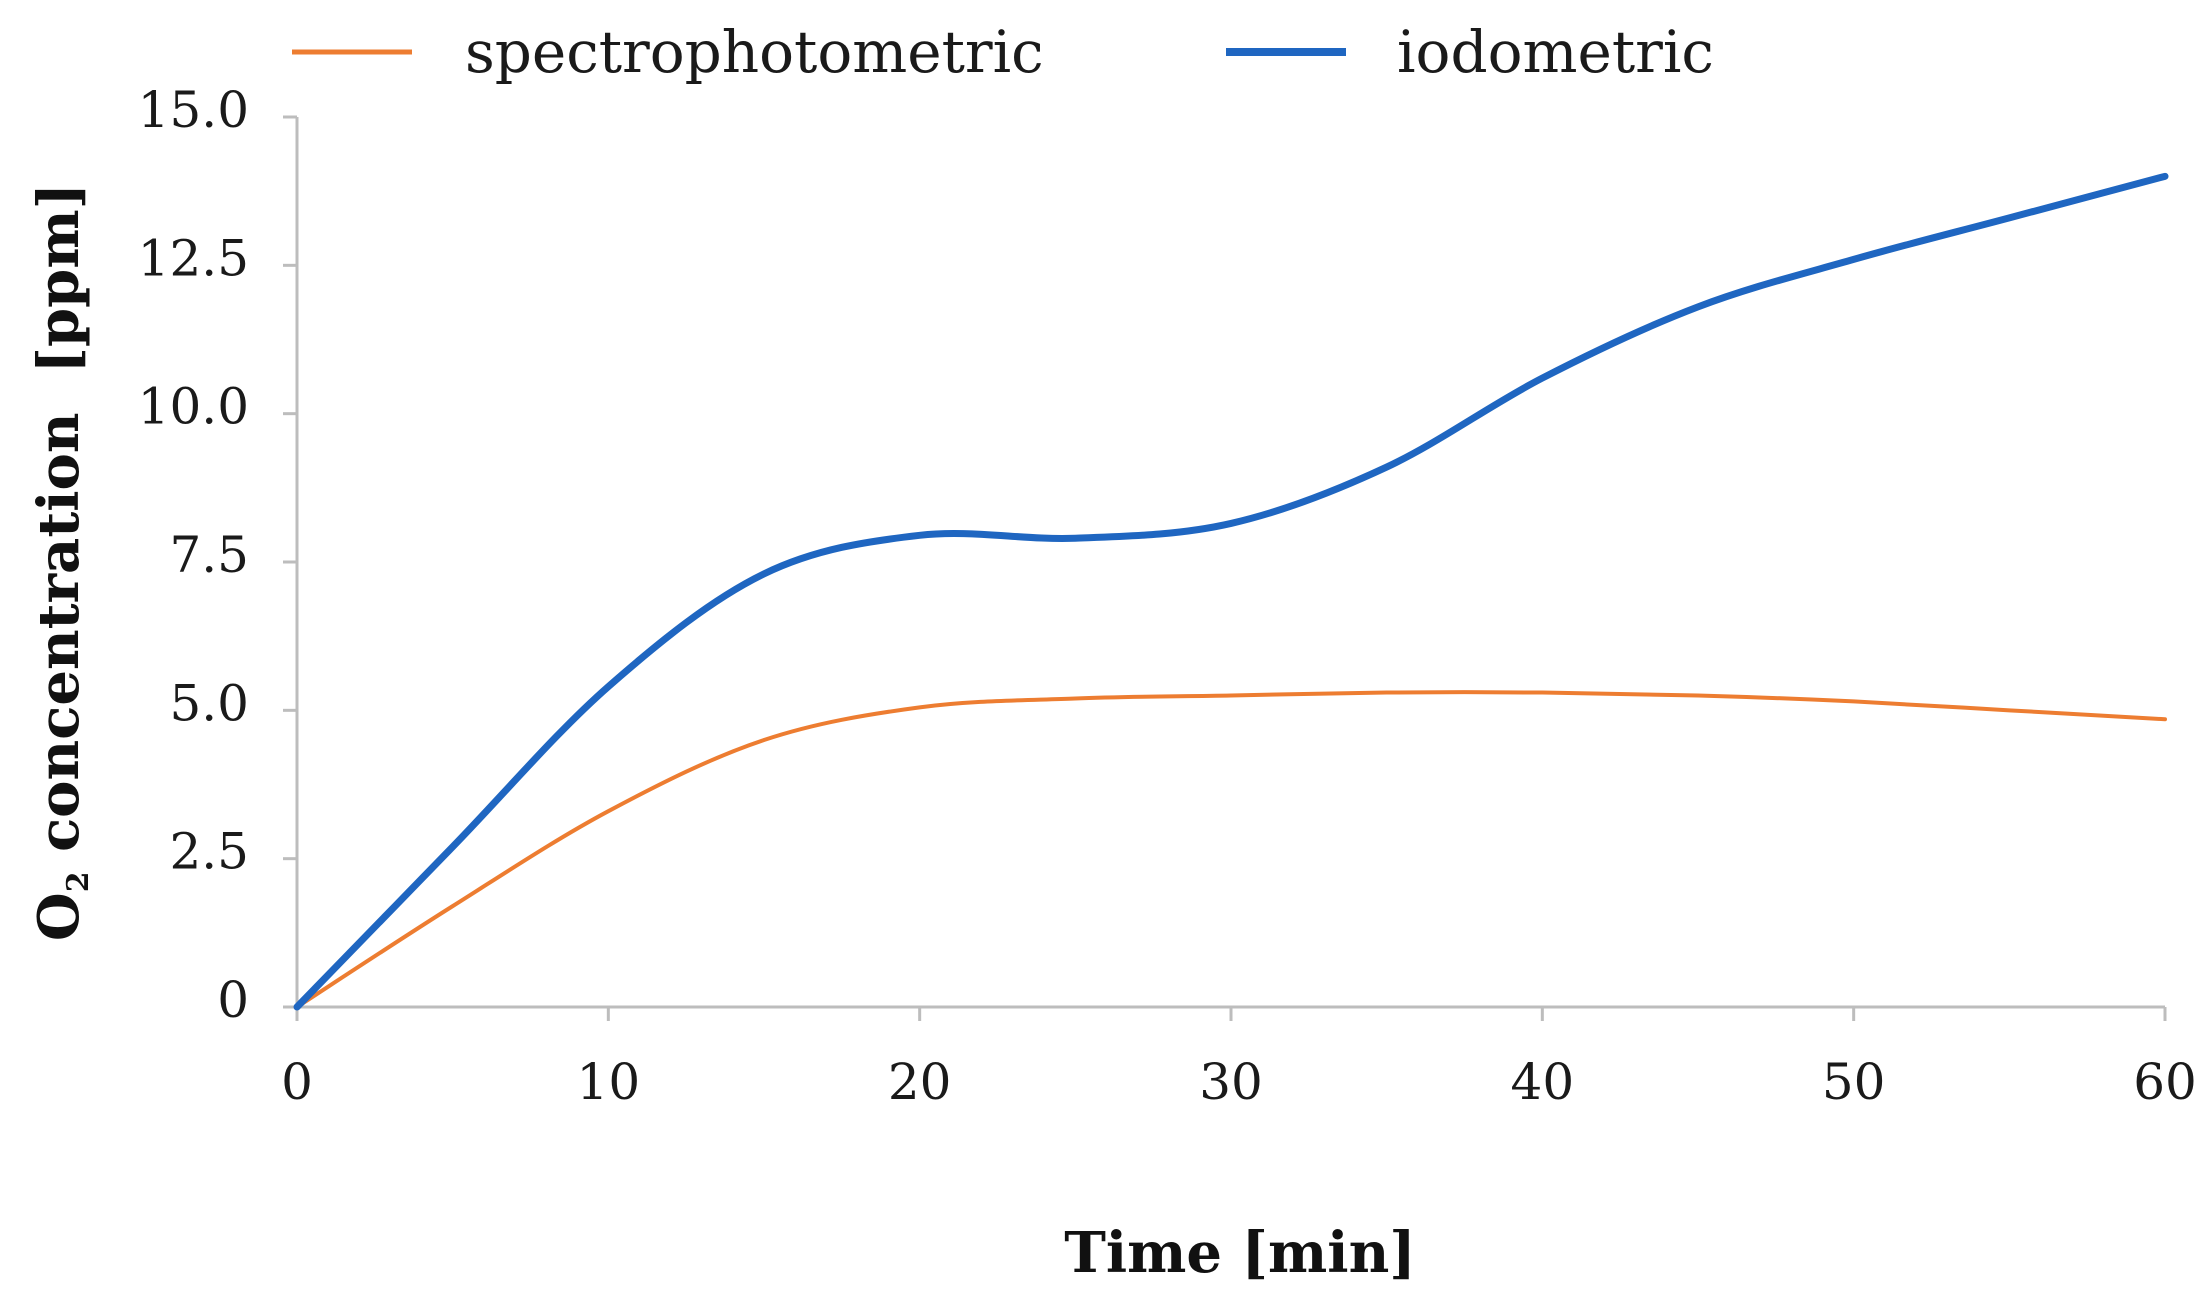  Describe the element at coordinates (193, 110) in the screenshot. I see `y-tick-label: 15.0` at that location.